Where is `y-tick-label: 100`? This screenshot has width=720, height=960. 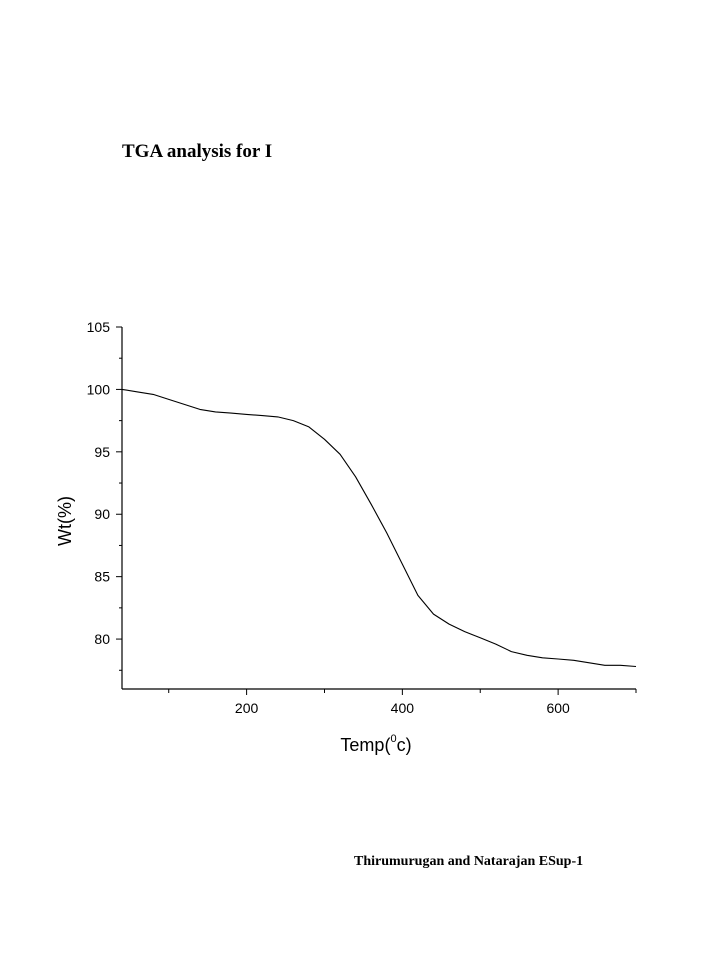 y-tick-label: 100 is located at coordinates (99, 389).